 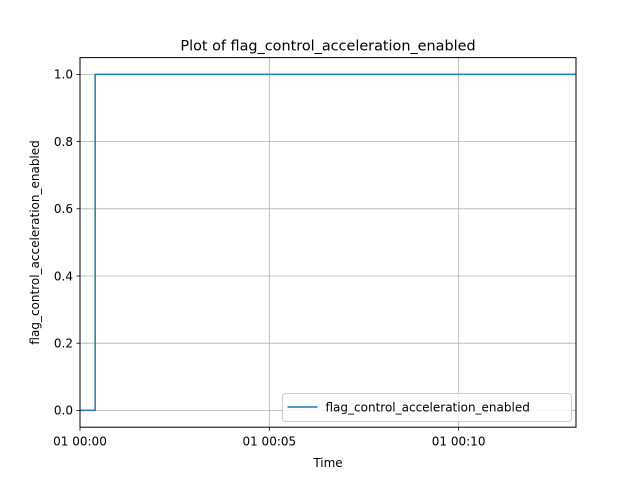 I want to click on legend-label: flag_control_acceleration_enabled, so click(x=428, y=408).